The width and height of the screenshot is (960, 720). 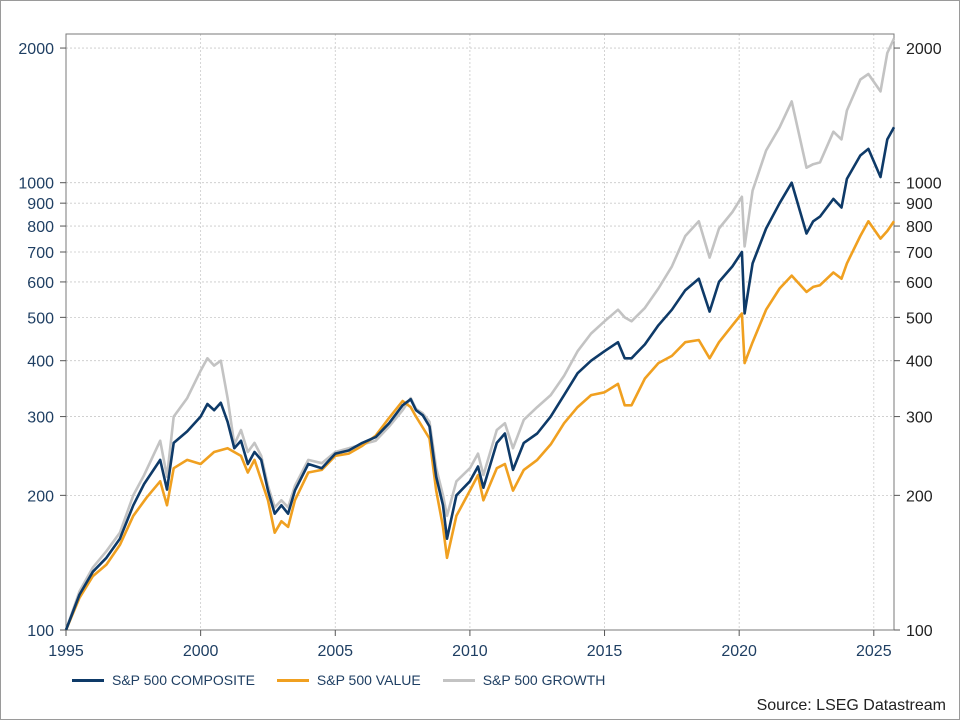 What do you see at coordinates (88, 680) in the screenshot?
I see `legend-swatch-composite` at bounding box center [88, 680].